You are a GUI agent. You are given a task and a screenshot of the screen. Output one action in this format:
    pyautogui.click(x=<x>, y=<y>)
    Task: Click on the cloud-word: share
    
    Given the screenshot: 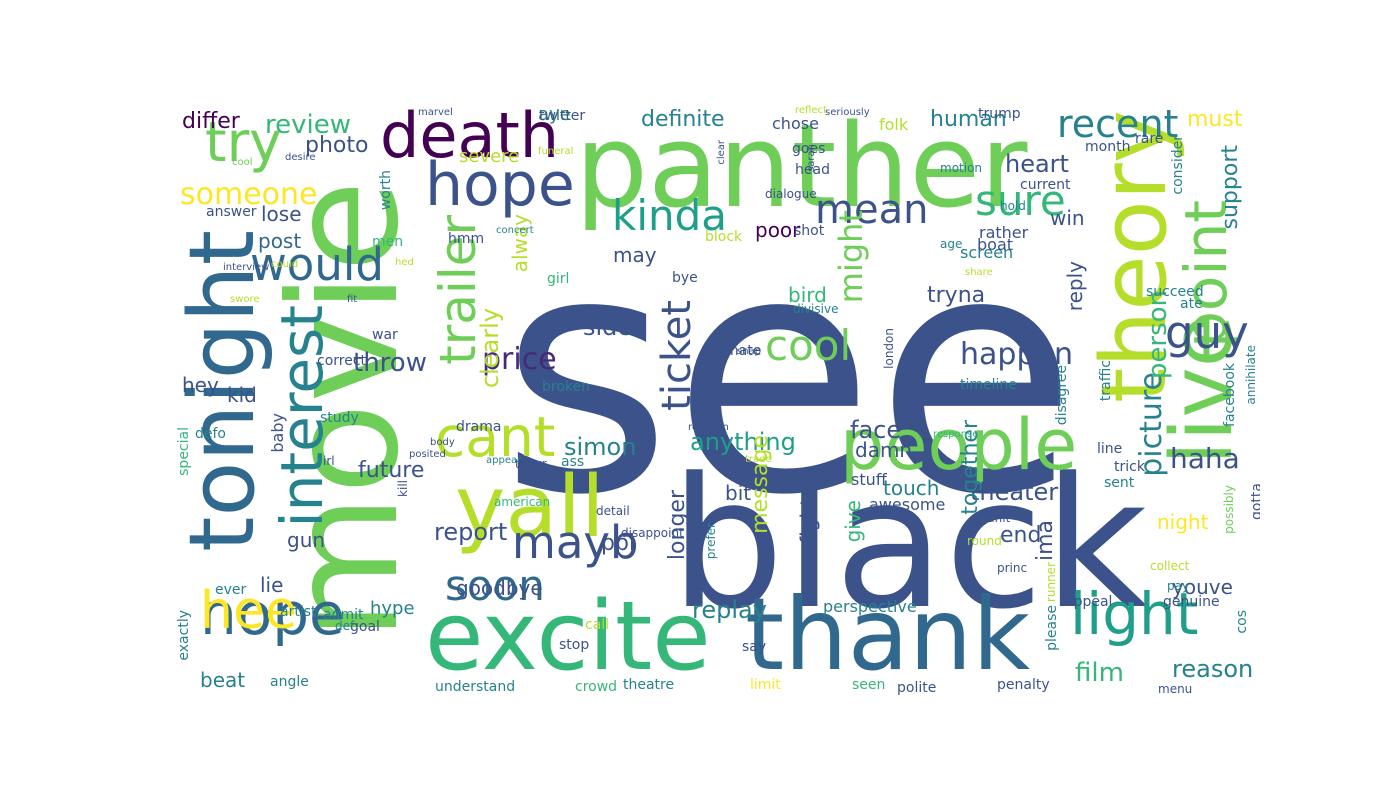 What is the action you would take?
    pyautogui.click(x=979, y=272)
    